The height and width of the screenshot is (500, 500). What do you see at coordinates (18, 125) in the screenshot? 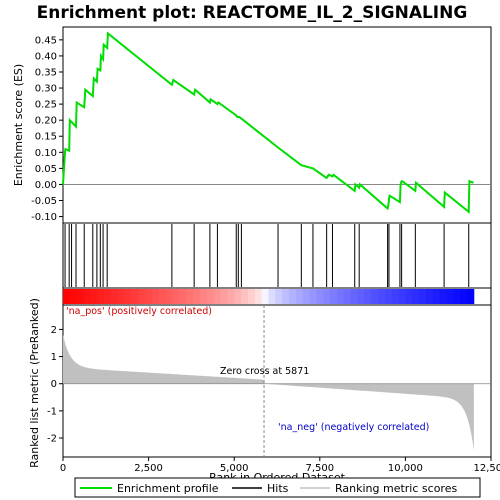
I see `es-axis-label: Enrichment score (ES)` at bounding box center [18, 125].